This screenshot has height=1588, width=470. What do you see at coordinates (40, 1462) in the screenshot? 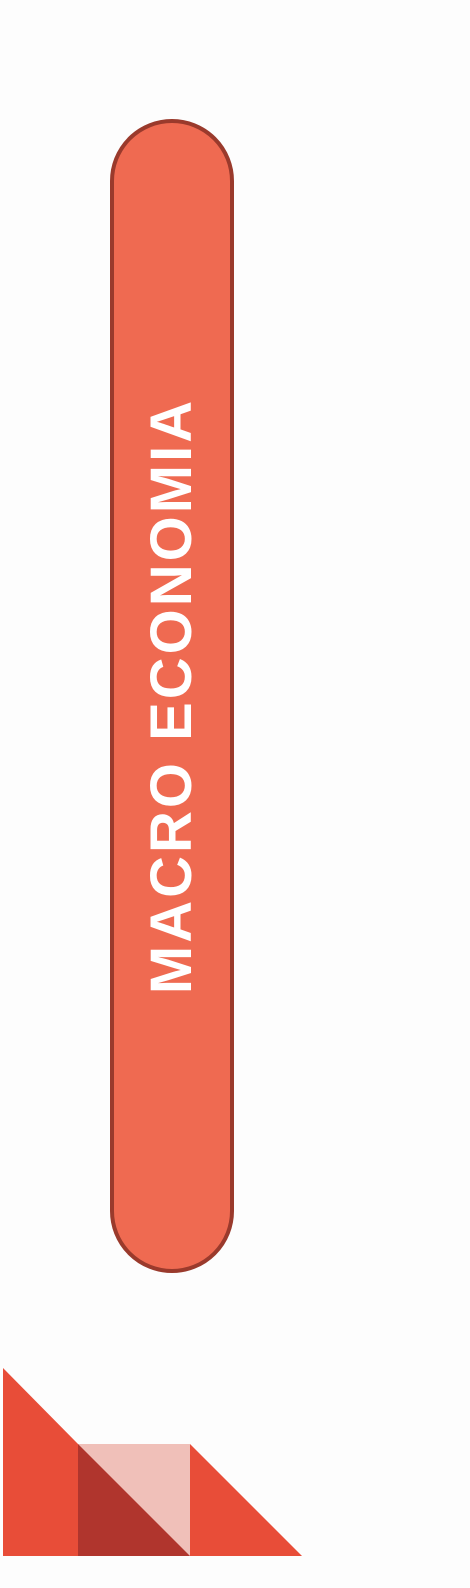
I see `left-triangle-shape` at bounding box center [40, 1462].